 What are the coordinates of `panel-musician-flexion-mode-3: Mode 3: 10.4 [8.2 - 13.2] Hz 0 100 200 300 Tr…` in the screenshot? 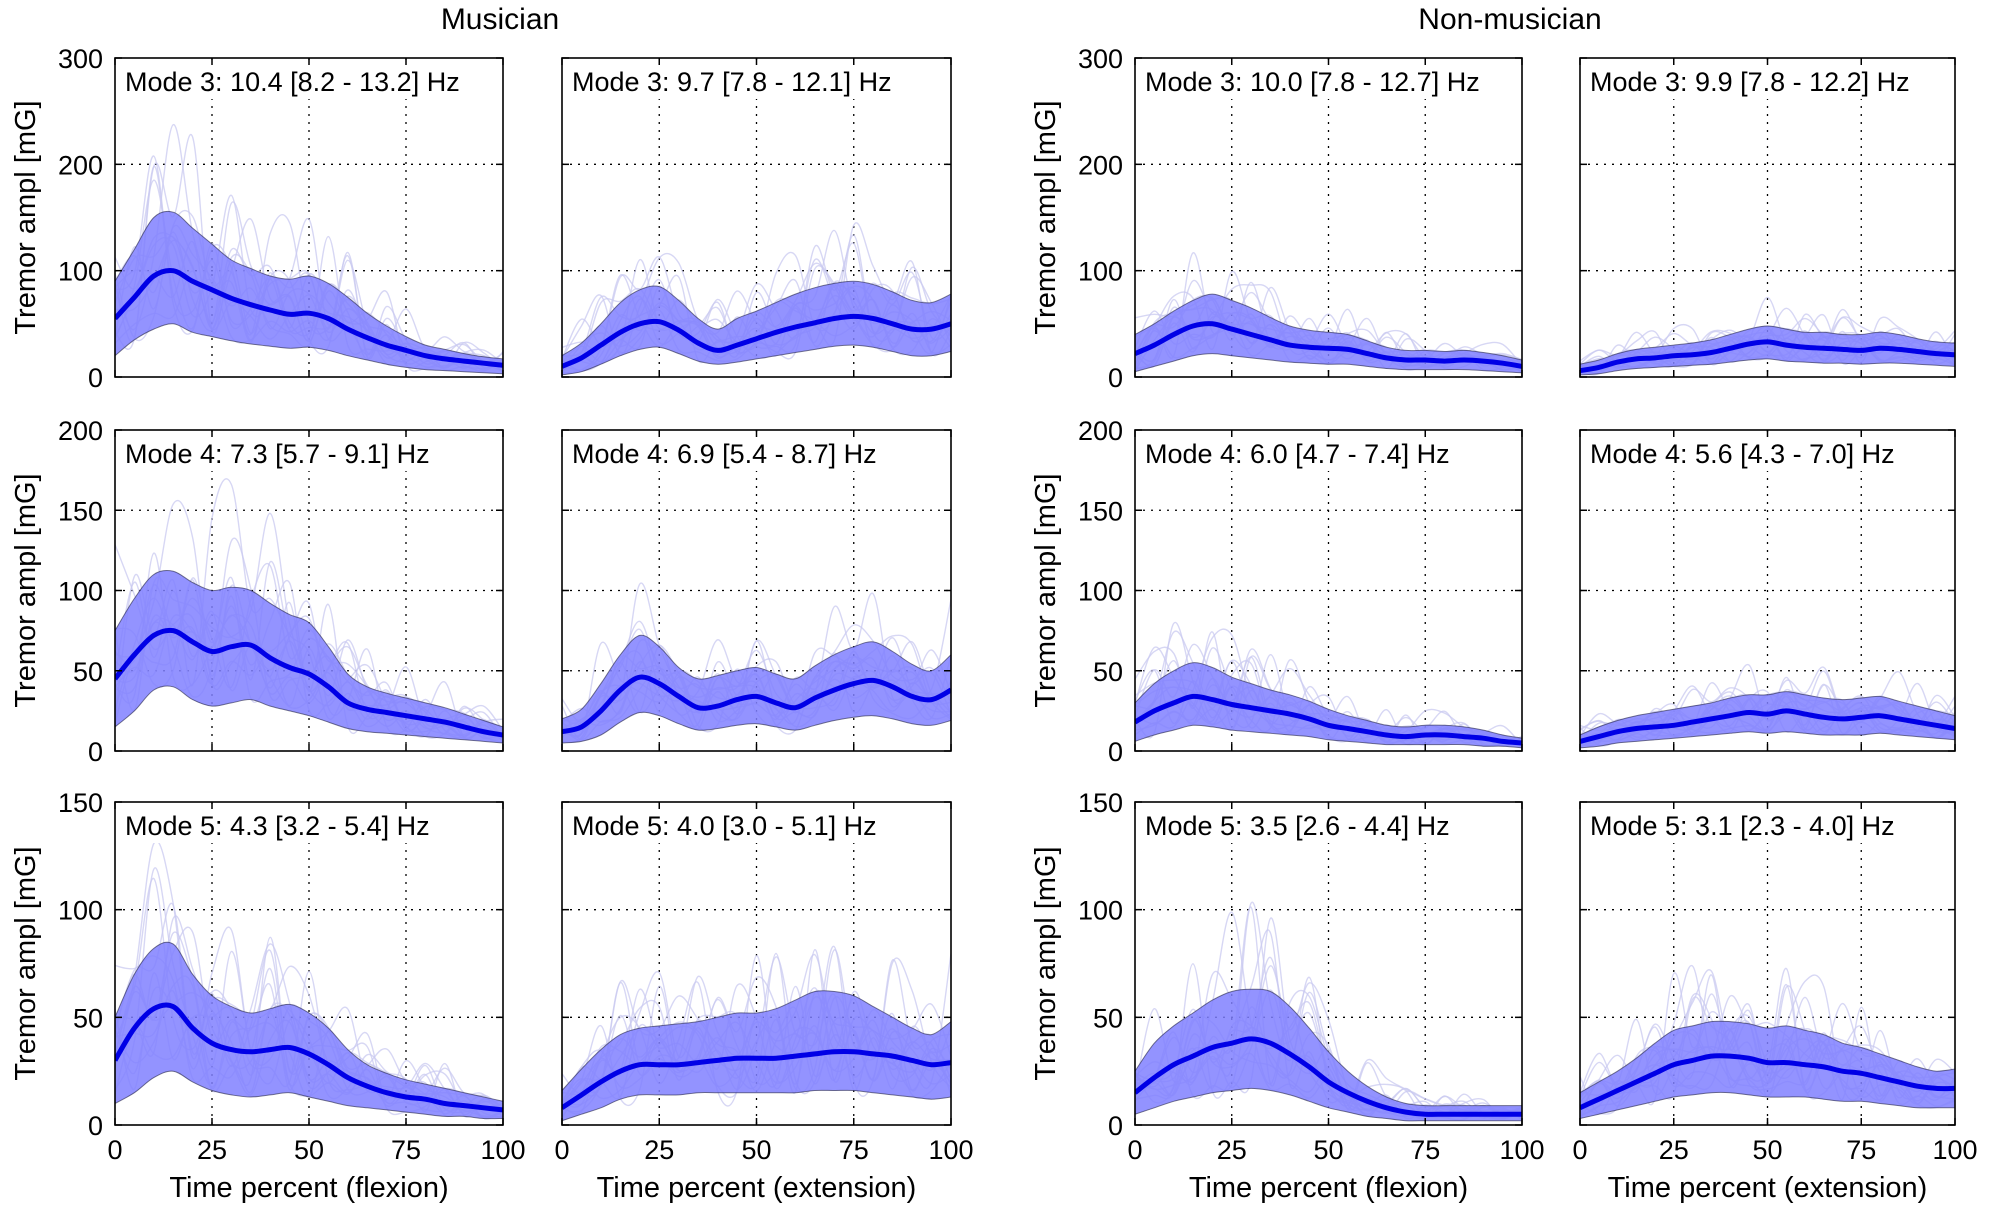 It's located at (257, 218).